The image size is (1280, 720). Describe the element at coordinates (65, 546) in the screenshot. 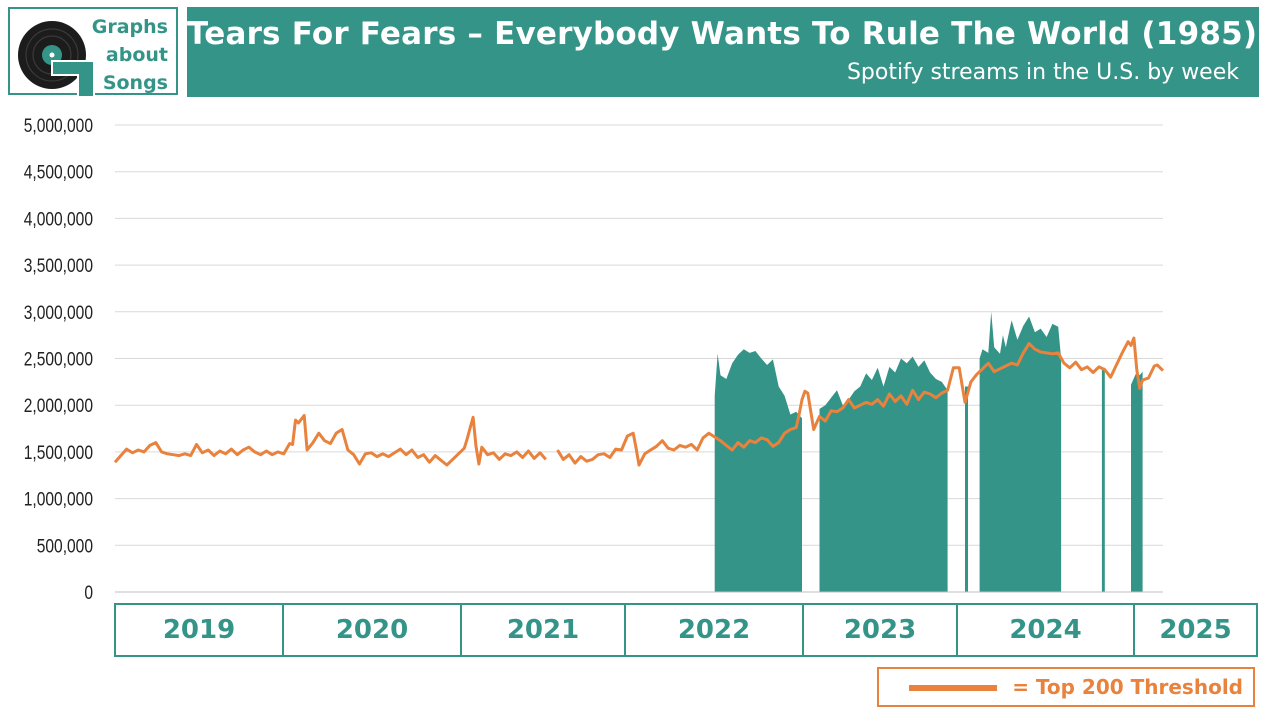

I see `y-tick-label: 500,000` at that location.